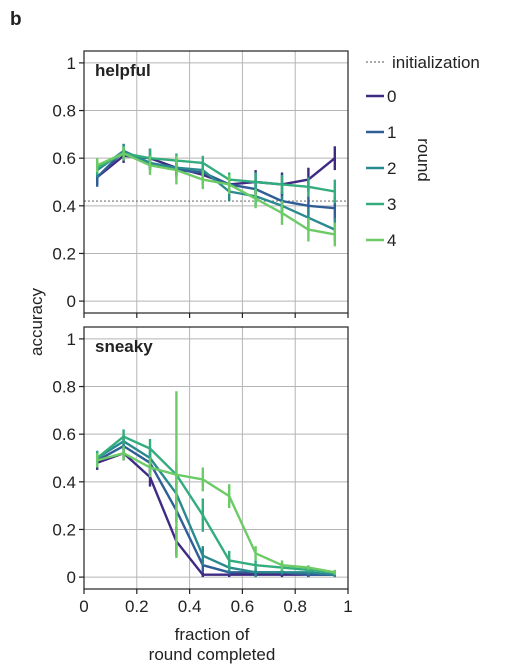 The image size is (520, 668). Describe the element at coordinates (190, 606) in the screenshot. I see `x-tick-label: 0.4` at that location.